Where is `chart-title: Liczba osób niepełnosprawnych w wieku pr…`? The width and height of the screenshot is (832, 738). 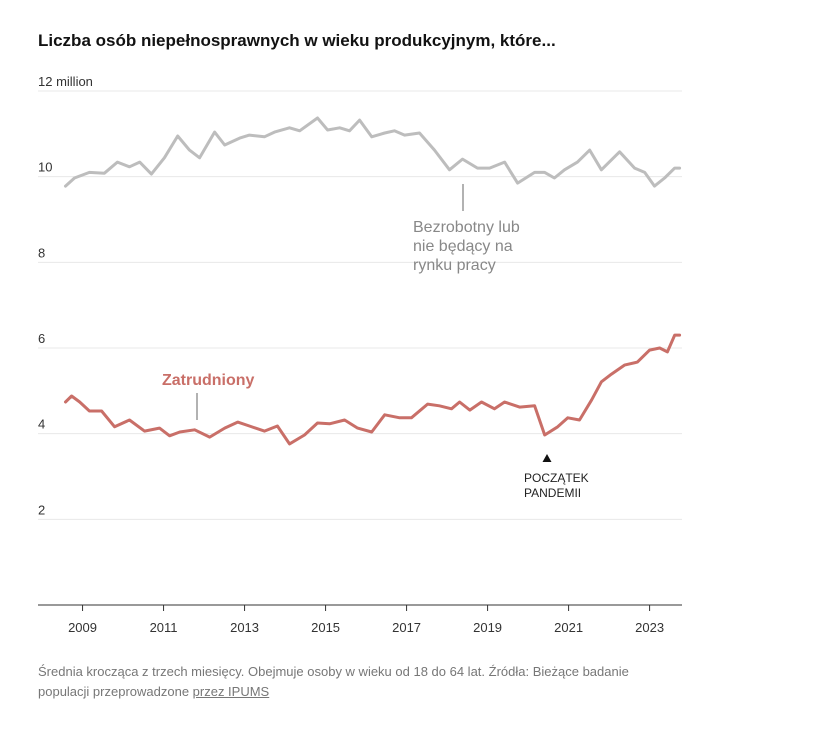 chart-title: Liczba osób niepełnosprawnych w wieku pr… is located at coordinates (297, 40).